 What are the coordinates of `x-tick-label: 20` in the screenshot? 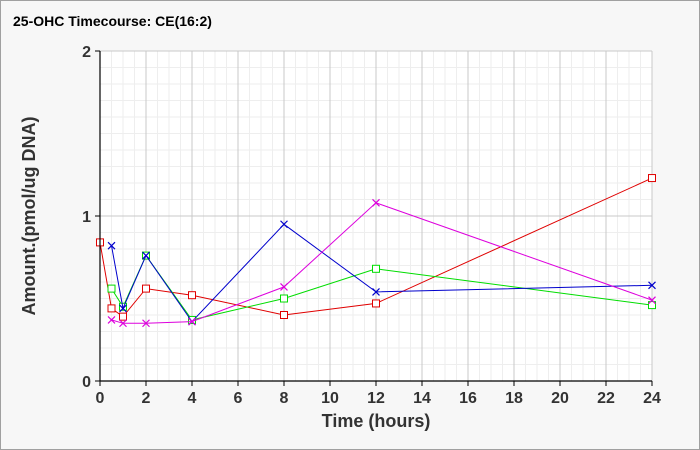 It's located at (560, 398).